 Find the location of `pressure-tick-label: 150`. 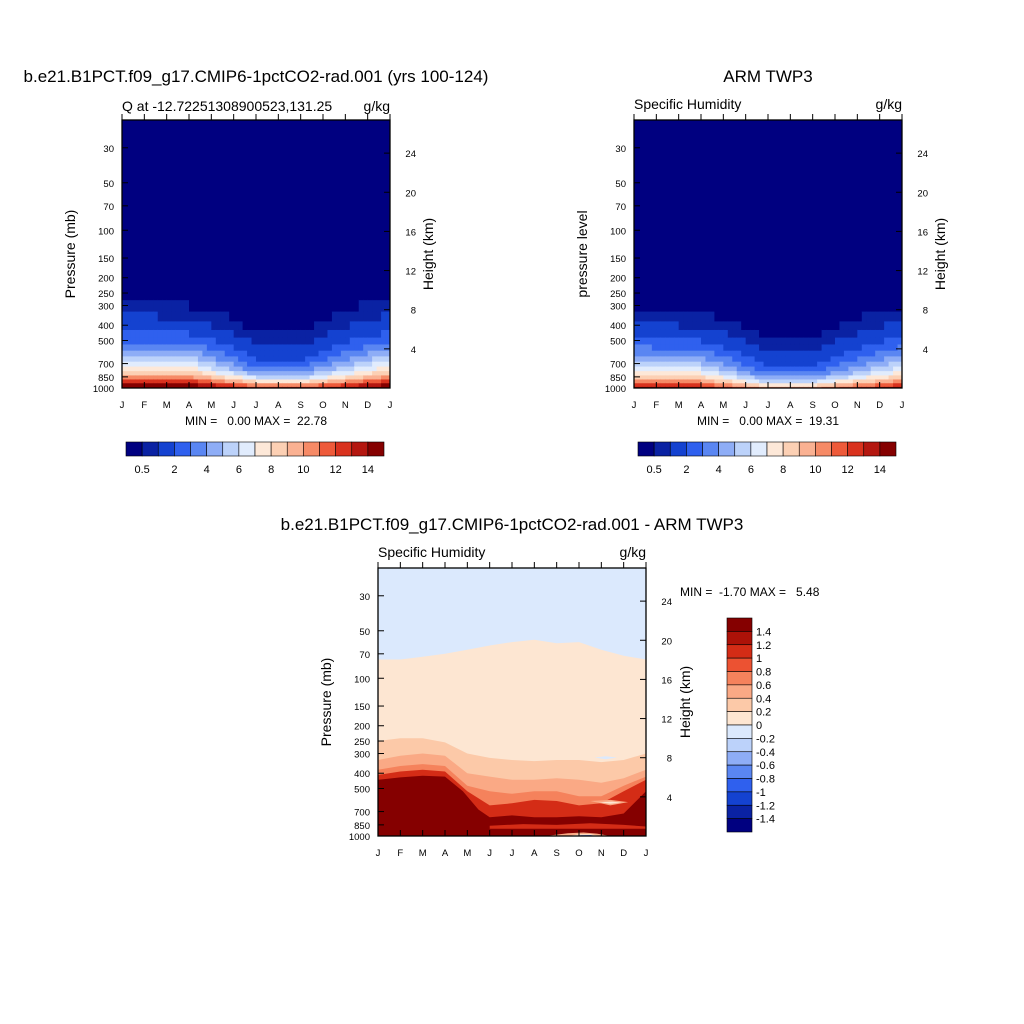

pressure-tick-label: 150 is located at coordinates (618, 259).